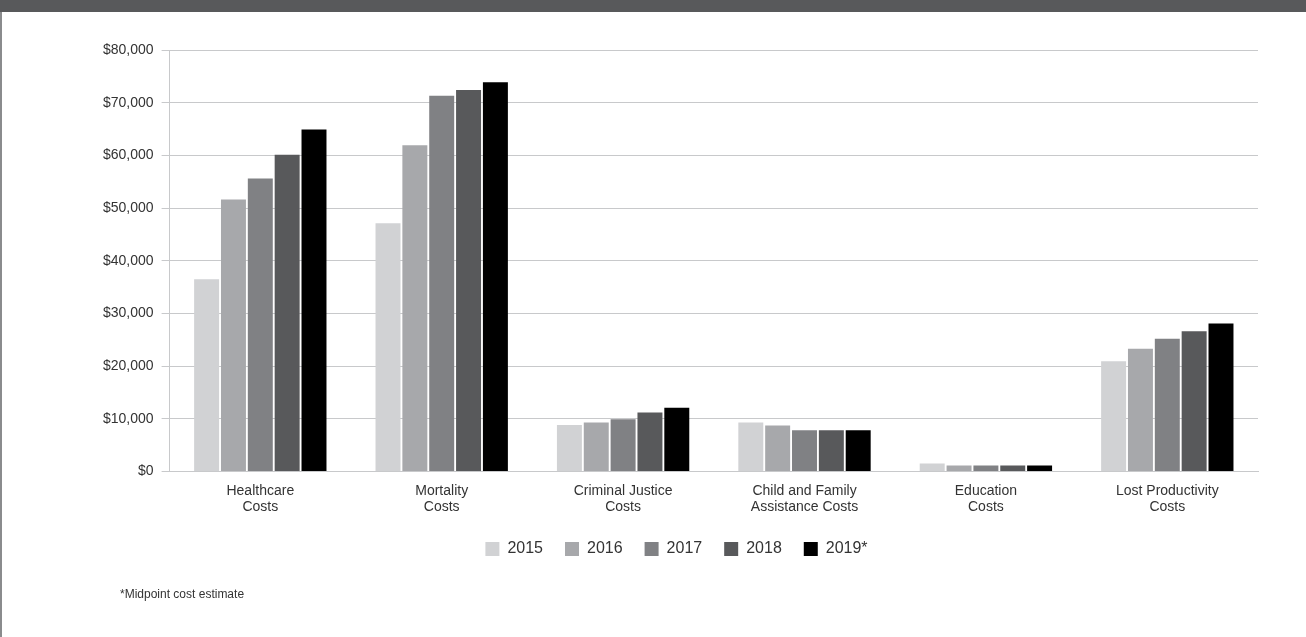 The image size is (1306, 637). I want to click on y-tick-label: $60,000, so click(128, 154).